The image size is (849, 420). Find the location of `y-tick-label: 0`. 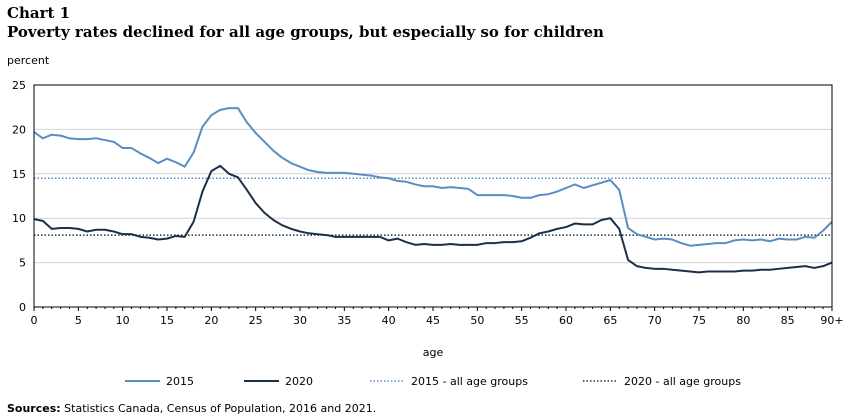

y-tick-label: 0 is located at coordinates (22, 307).